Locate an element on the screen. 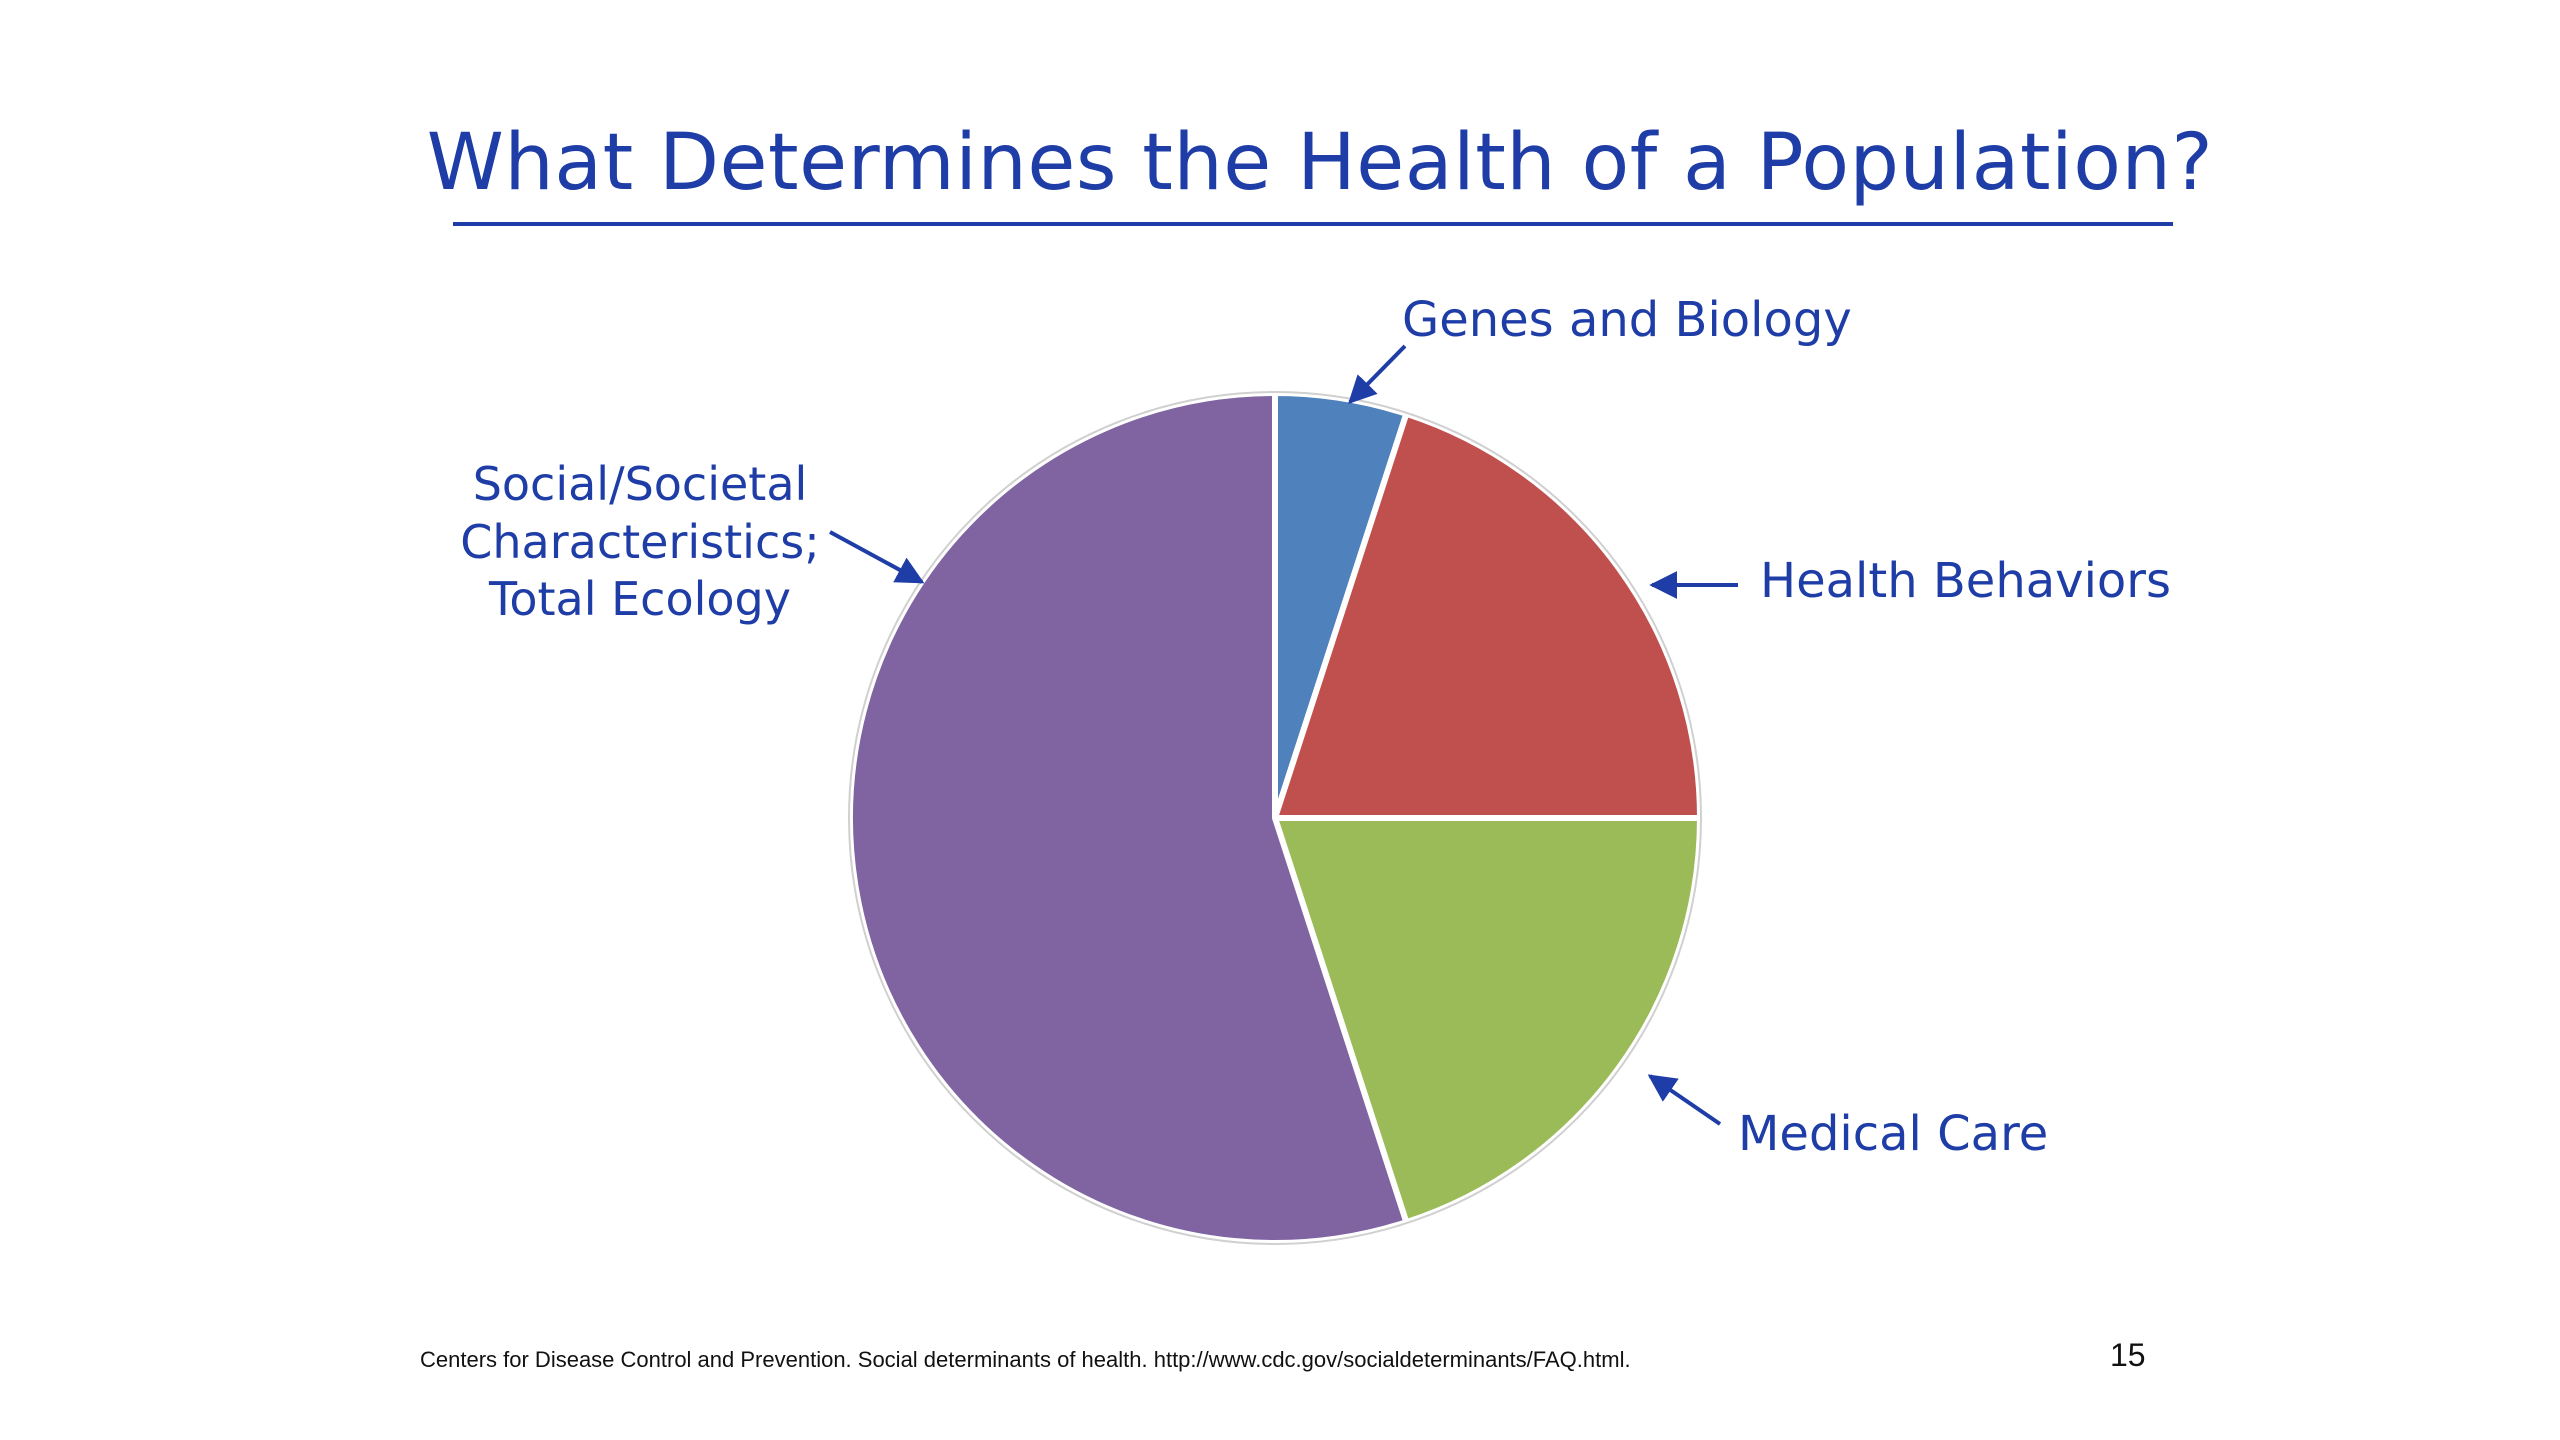 This screenshot has width=2560, height=1440. arrow-genes-and-biology is located at coordinates (1377, 374).